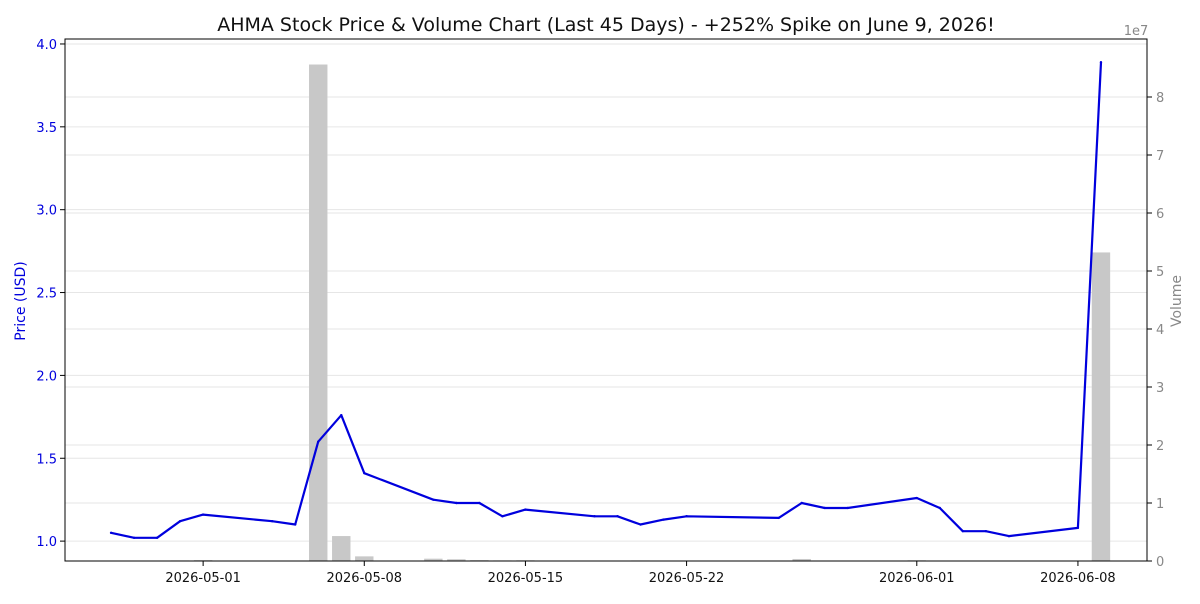 Image resolution: width=1200 pixels, height=604 pixels. Describe the element at coordinates (1078, 578) in the screenshot. I see `x-tick-label: 2026-06-08` at that location.